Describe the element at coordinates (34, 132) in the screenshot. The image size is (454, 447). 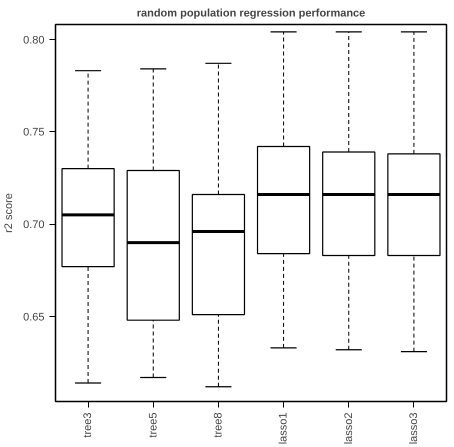
I see `y-tick-label: 0.75` at that location.